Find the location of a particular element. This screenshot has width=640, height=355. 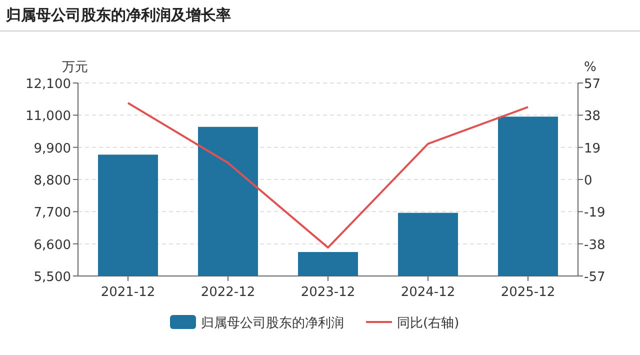

legend-label: 归属母公司股东的净利润 is located at coordinates (272, 323).